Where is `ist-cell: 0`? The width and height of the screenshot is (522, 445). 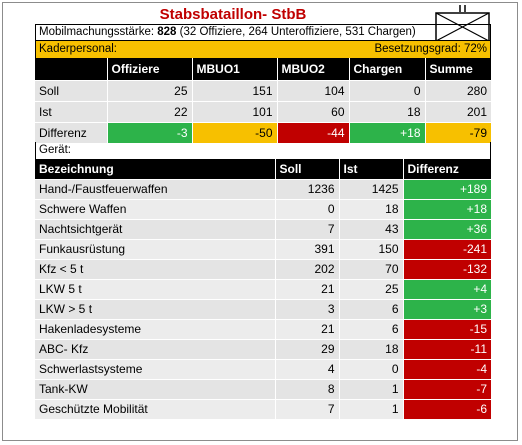
ist-cell: 0 is located at coordinates (370, 369).